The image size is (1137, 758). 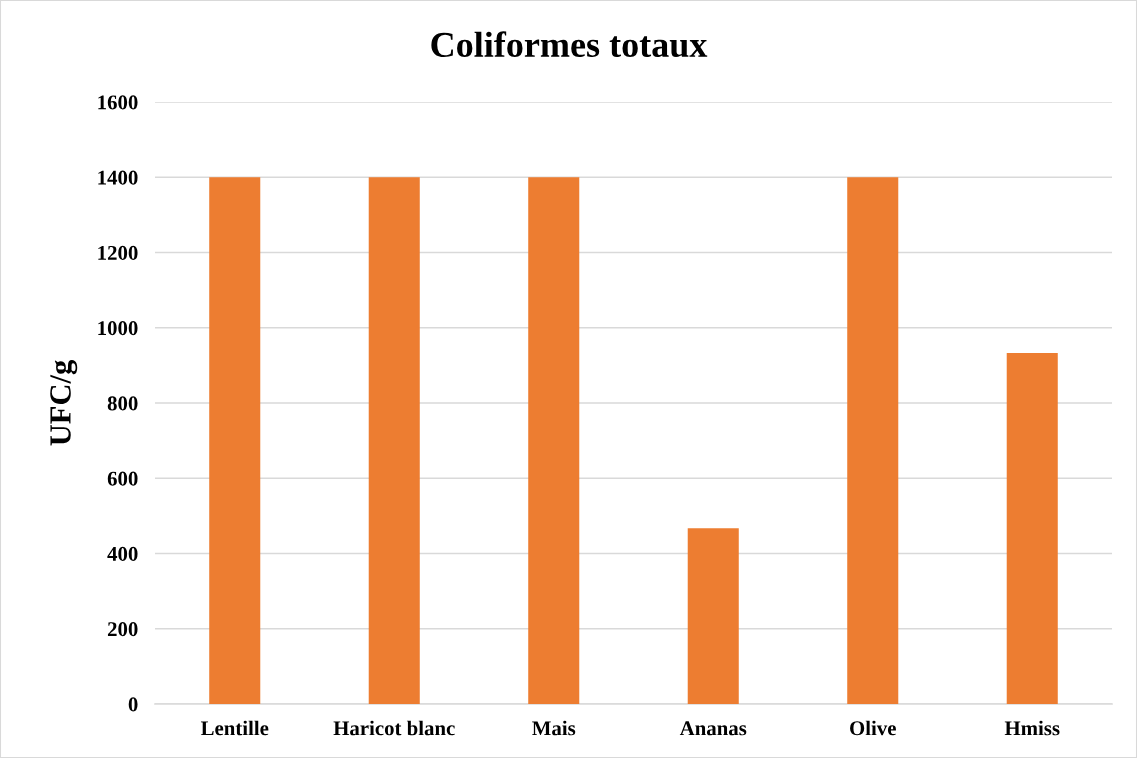 I want to click on y-tick-label: 400, so click(x=122, y=553).